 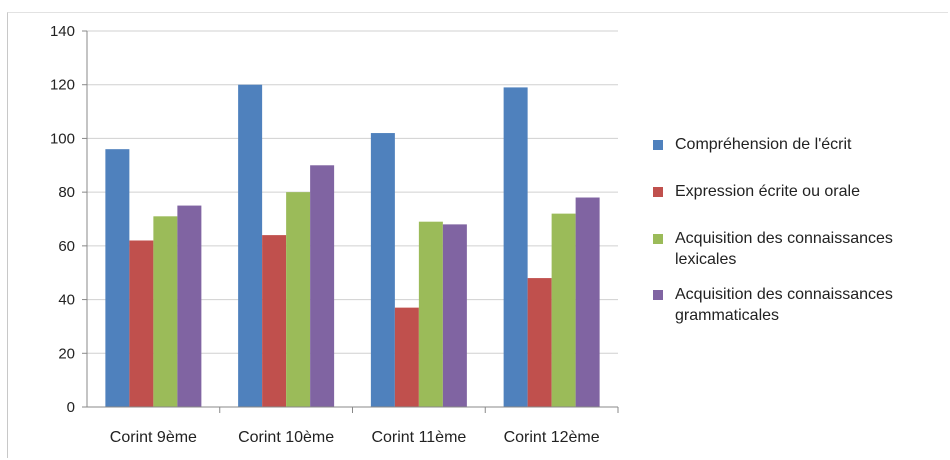 I want to click on legend-label: Compréhension de l'écrit, so click(x=763, y=144).